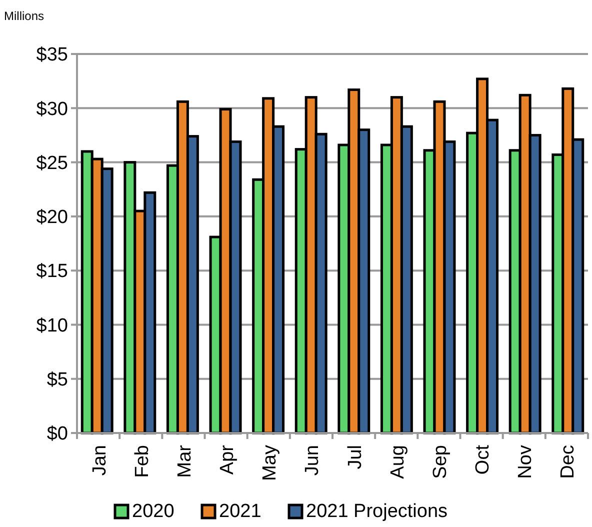 This screenshot has height=527, width=592. What do you see at coordinates (52, 163) in the screenshot?
I see `y-tick-label: $25` at bounding box center [52, 163].